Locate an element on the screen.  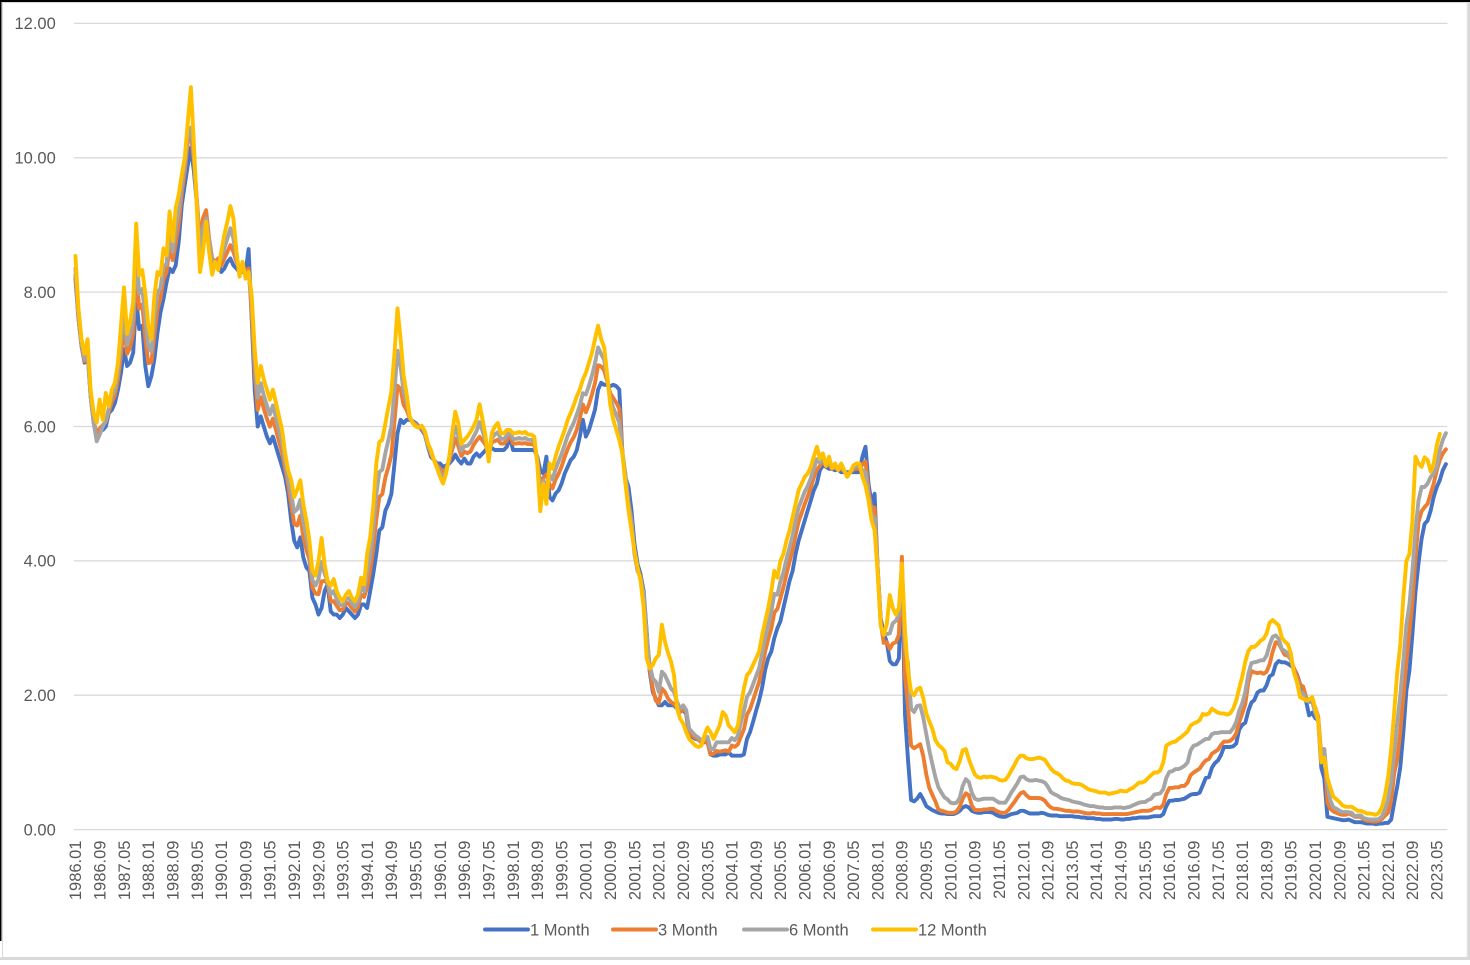
svg-text: 2014.09 is located at coordinates (1122, 871).